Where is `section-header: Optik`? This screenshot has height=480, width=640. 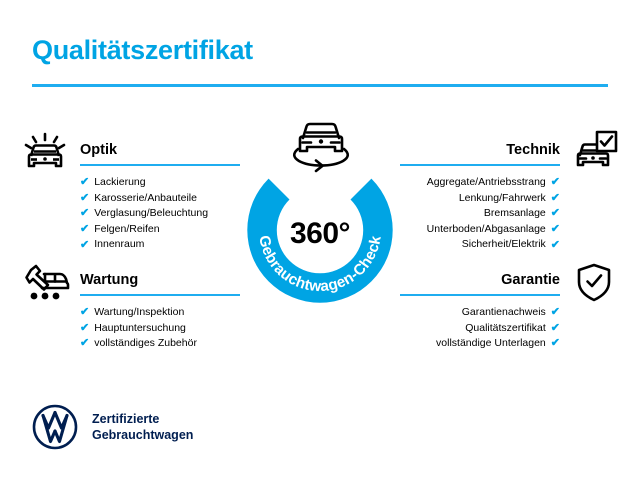
section-header: Optik is located at coordinates (132, 150).